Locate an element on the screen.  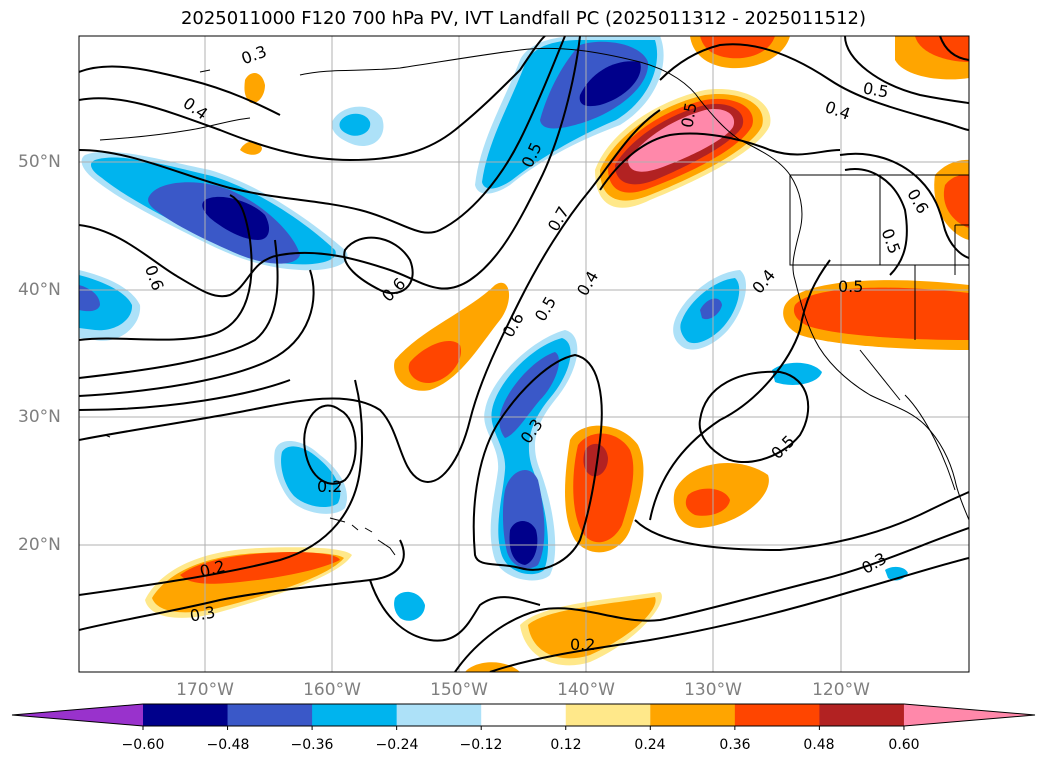
lat-label: 30°N is located at coordinates (39, 417).